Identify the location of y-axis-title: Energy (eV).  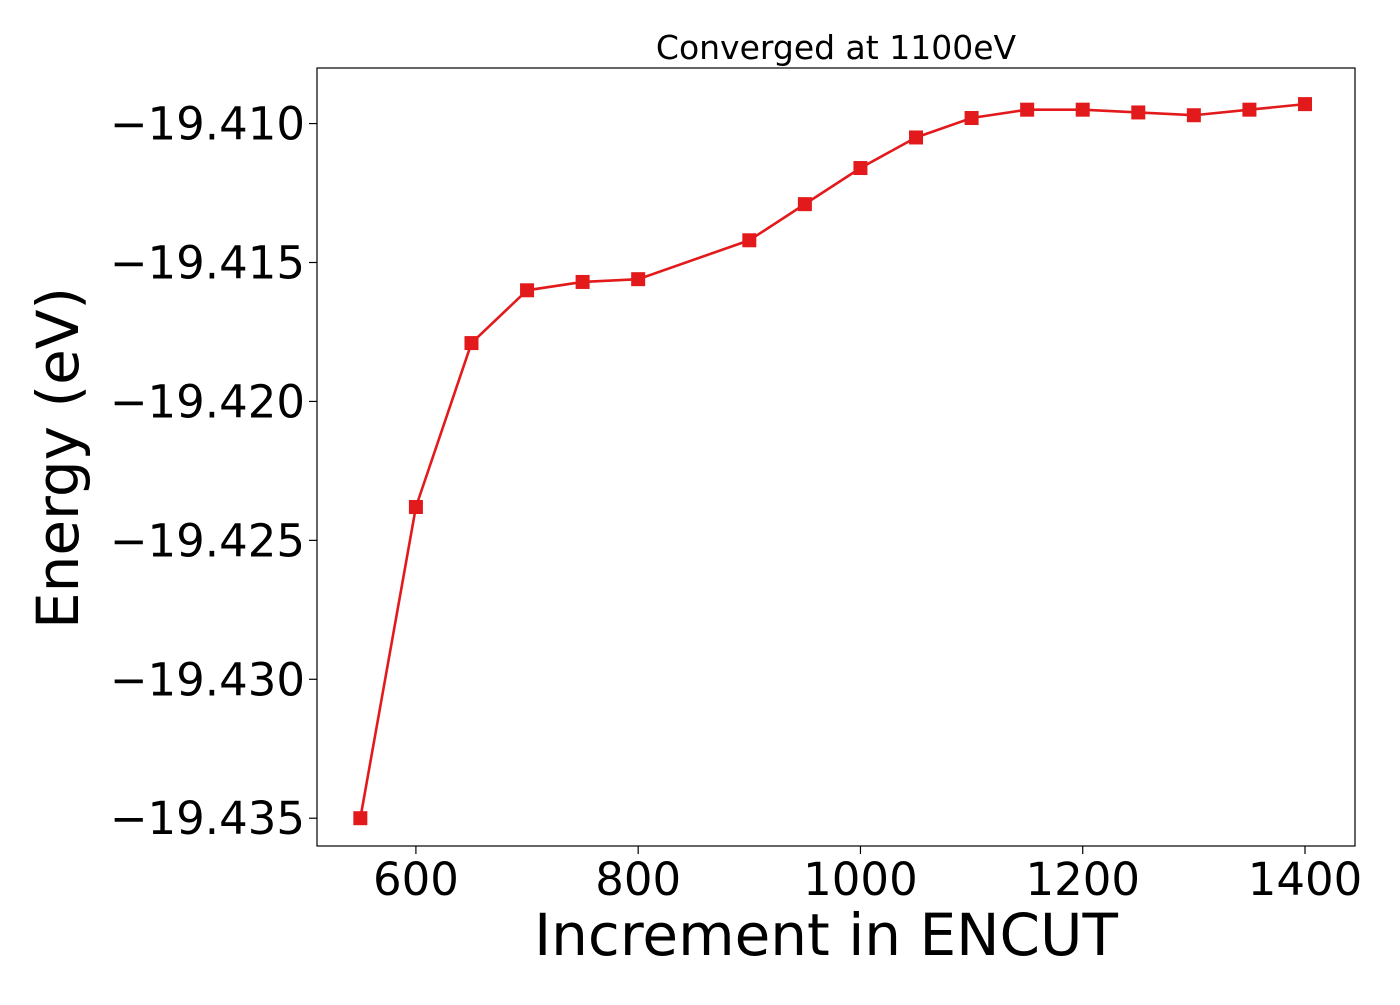
(58, 458).